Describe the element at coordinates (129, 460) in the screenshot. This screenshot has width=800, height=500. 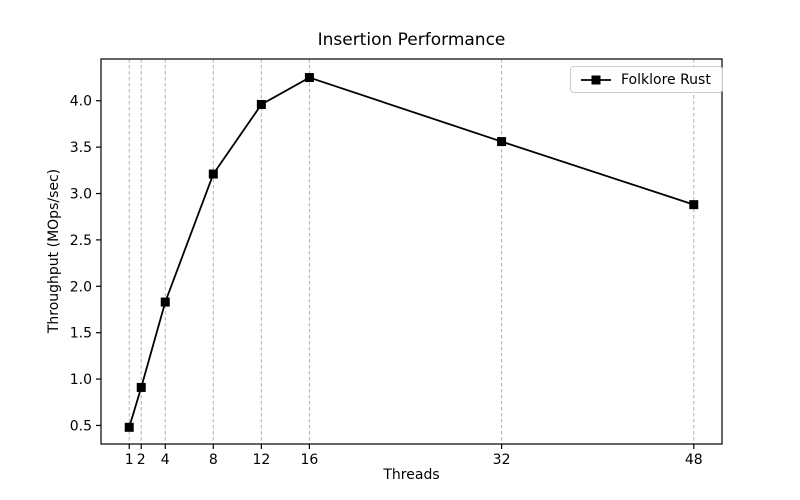
I see `svg-text: 1` at that location.